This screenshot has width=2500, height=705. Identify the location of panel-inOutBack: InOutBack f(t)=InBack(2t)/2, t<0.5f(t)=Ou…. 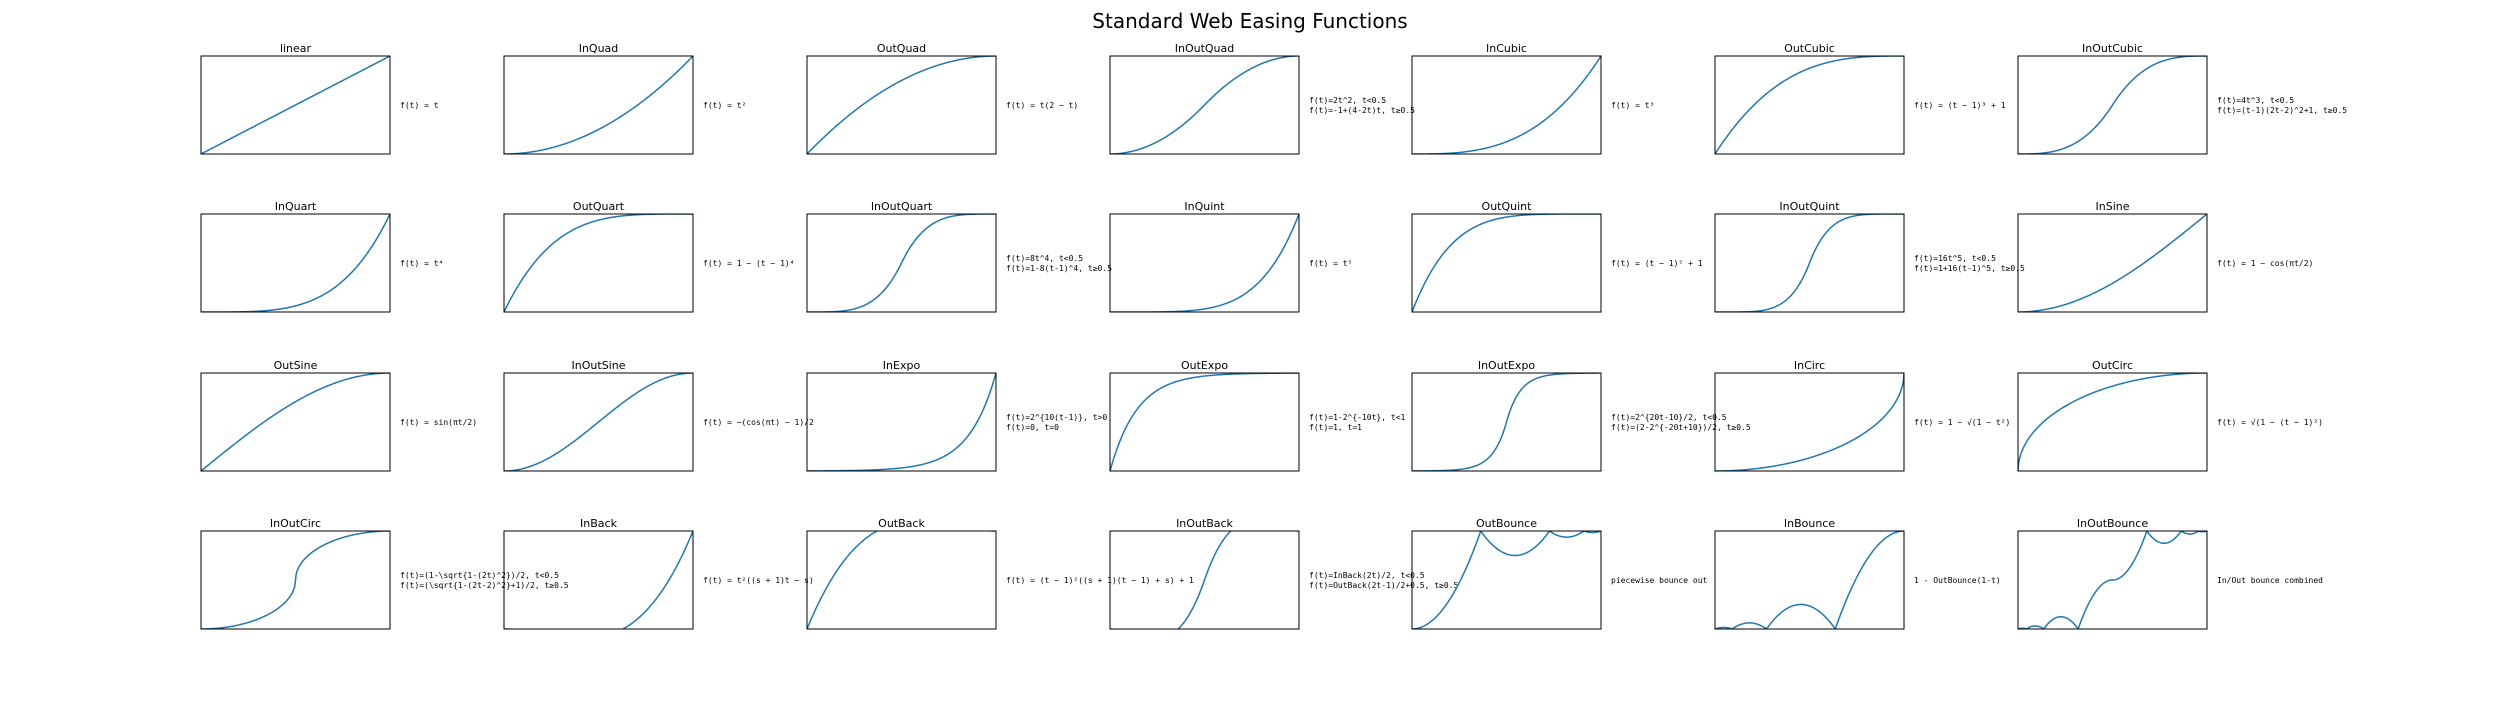
(1283, 573).